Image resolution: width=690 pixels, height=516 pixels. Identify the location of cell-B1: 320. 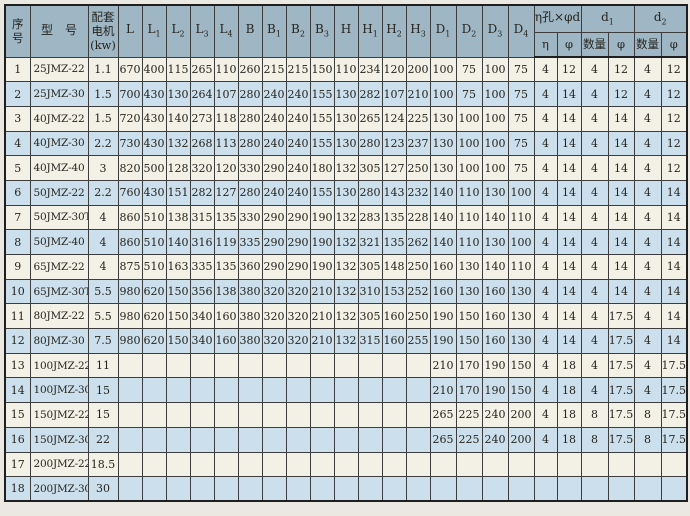
(274, 316).